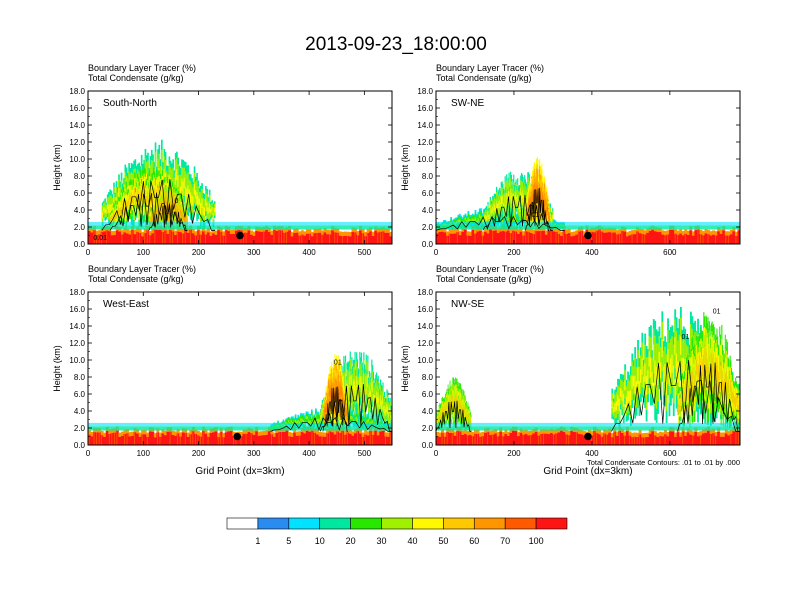 Image resolution: width=792 pixels, height=612 pixels. What do you see at coordinates (428, 428) in the screenshot?
I see `y-tick-label: 2.0` at bounding box center [428, 428].